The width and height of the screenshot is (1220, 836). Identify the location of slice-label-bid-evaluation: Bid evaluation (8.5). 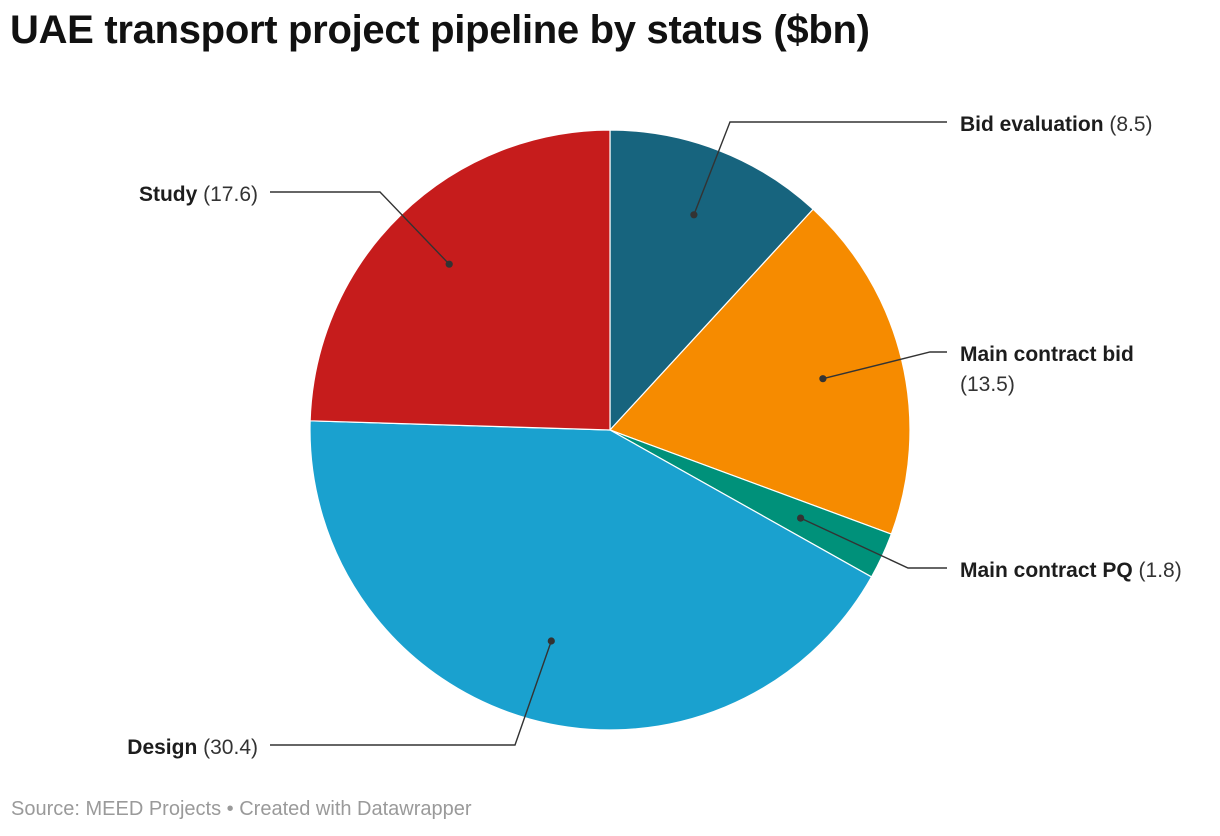
(1056, 124).